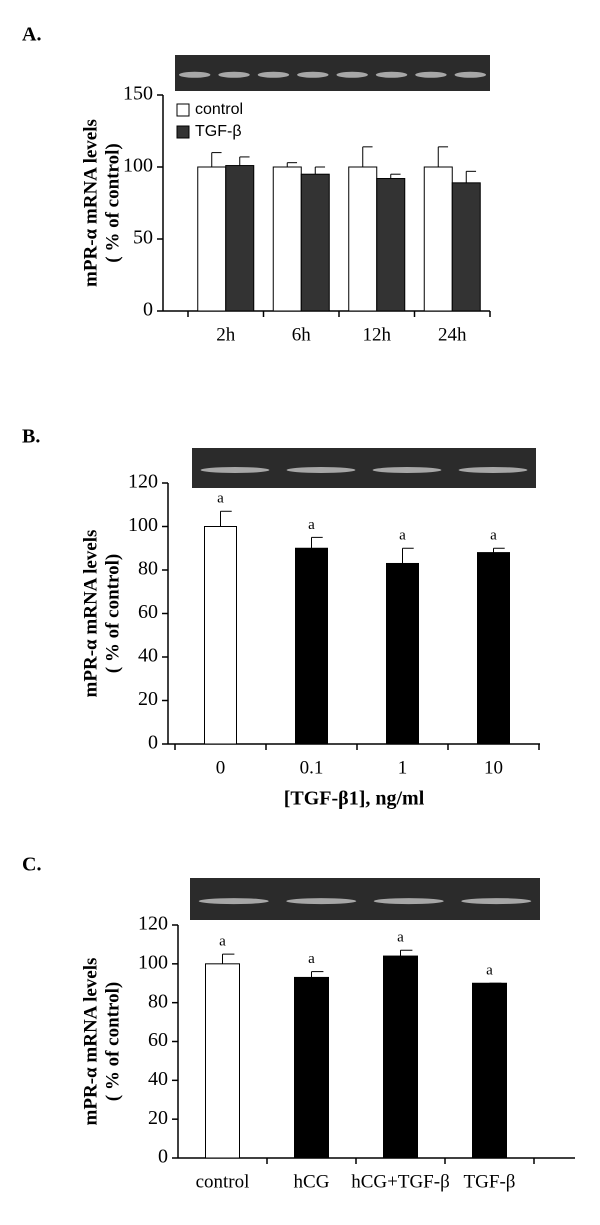  I want to click on x-tick-label: 2h, so click(226, 334).